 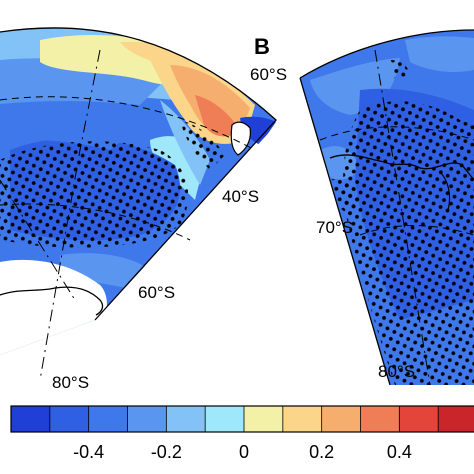 What do you see at coordinates (268, 74) in the screenshot?
I see `panel-b-lat-label: 60°S` at bounding box center [268, 74].